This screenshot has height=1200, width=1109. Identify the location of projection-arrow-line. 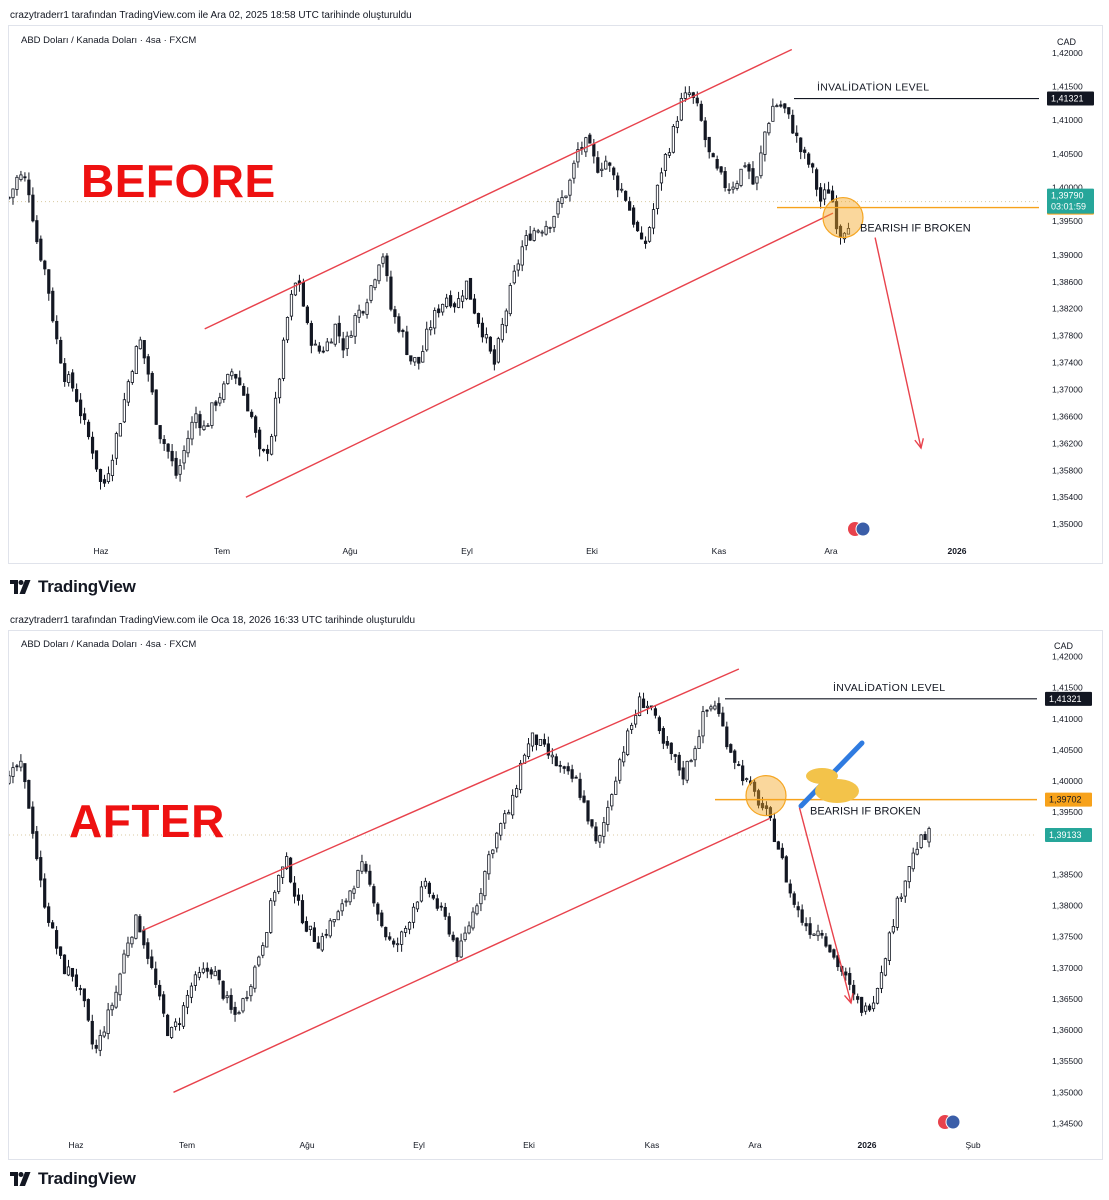
(898, 343).